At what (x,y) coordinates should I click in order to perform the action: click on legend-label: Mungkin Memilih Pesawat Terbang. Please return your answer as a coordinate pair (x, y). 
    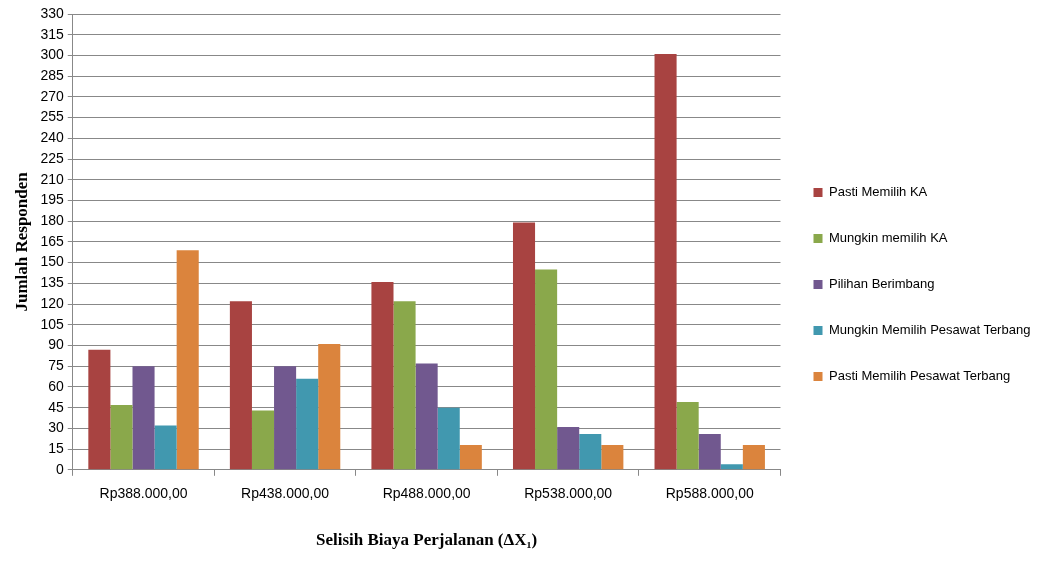
    Looking at the image, I should click on (930, 330).